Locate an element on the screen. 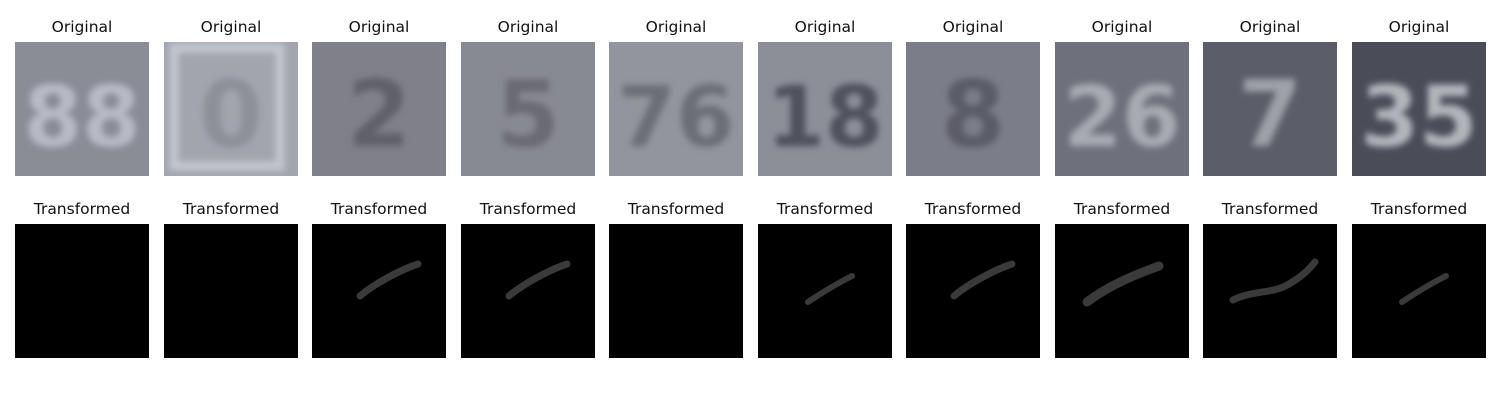 Image resolution: width=1500 pixels, height=400 pixels. house-number-digits: 26 is located at coordinates (1122, 117).